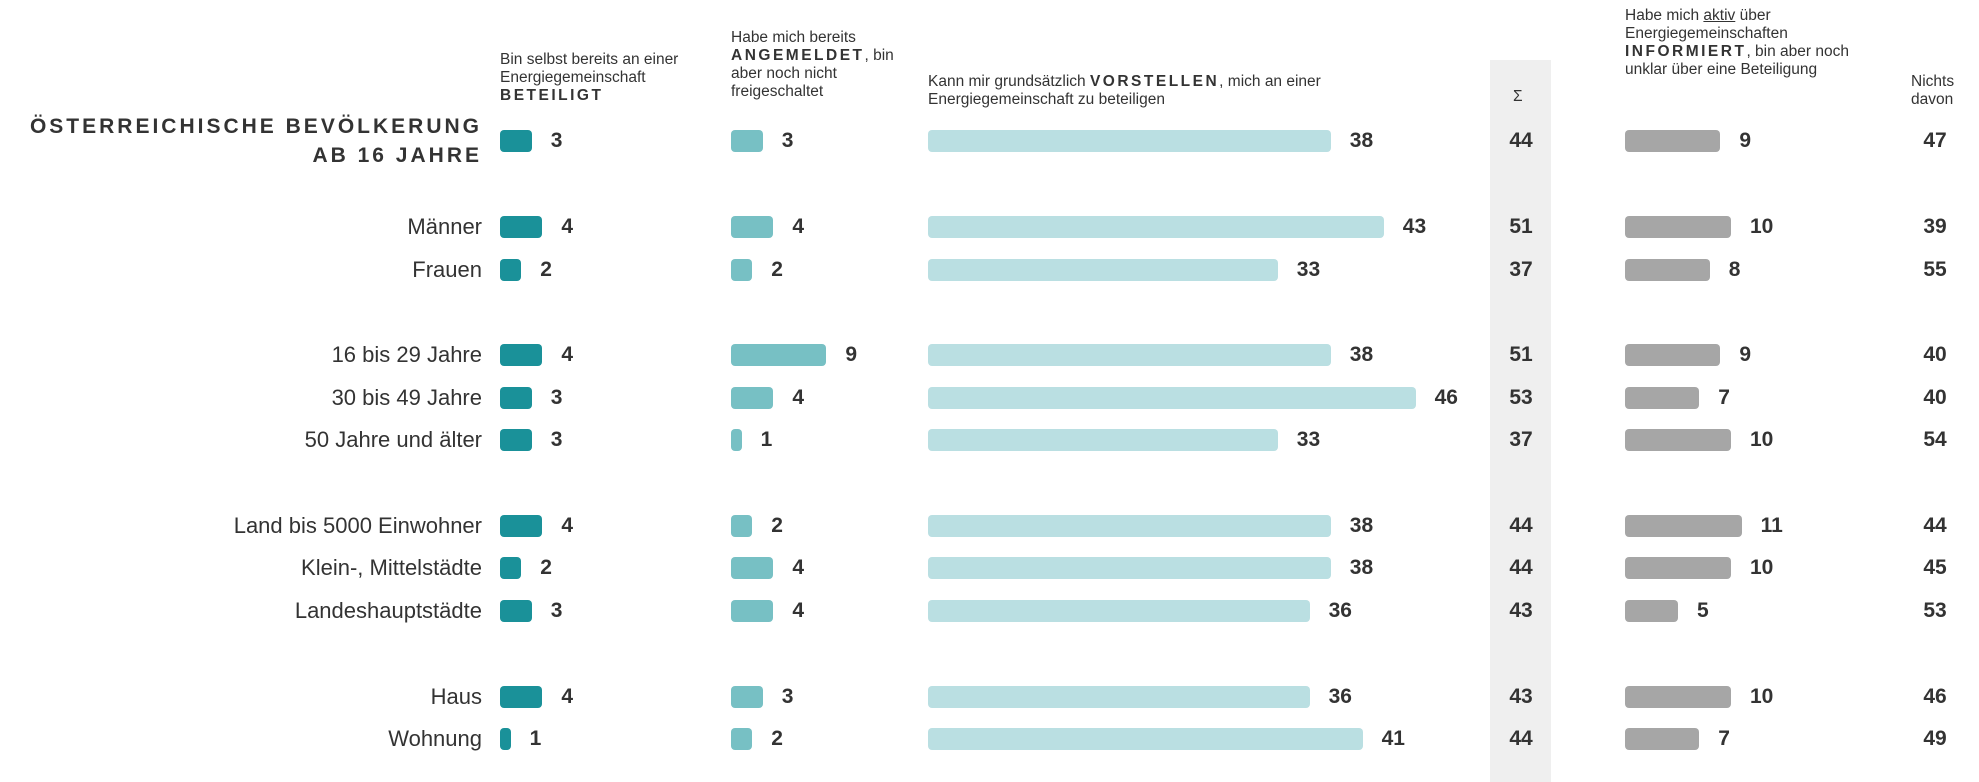 This screenshot has width=1979, height=782. What do you see at coordinates (812, 73) in the screenshot?
I see `header-angemeldet-post: , bin aber noch nicht freigeschaltet` at bounding box center [812, 73].